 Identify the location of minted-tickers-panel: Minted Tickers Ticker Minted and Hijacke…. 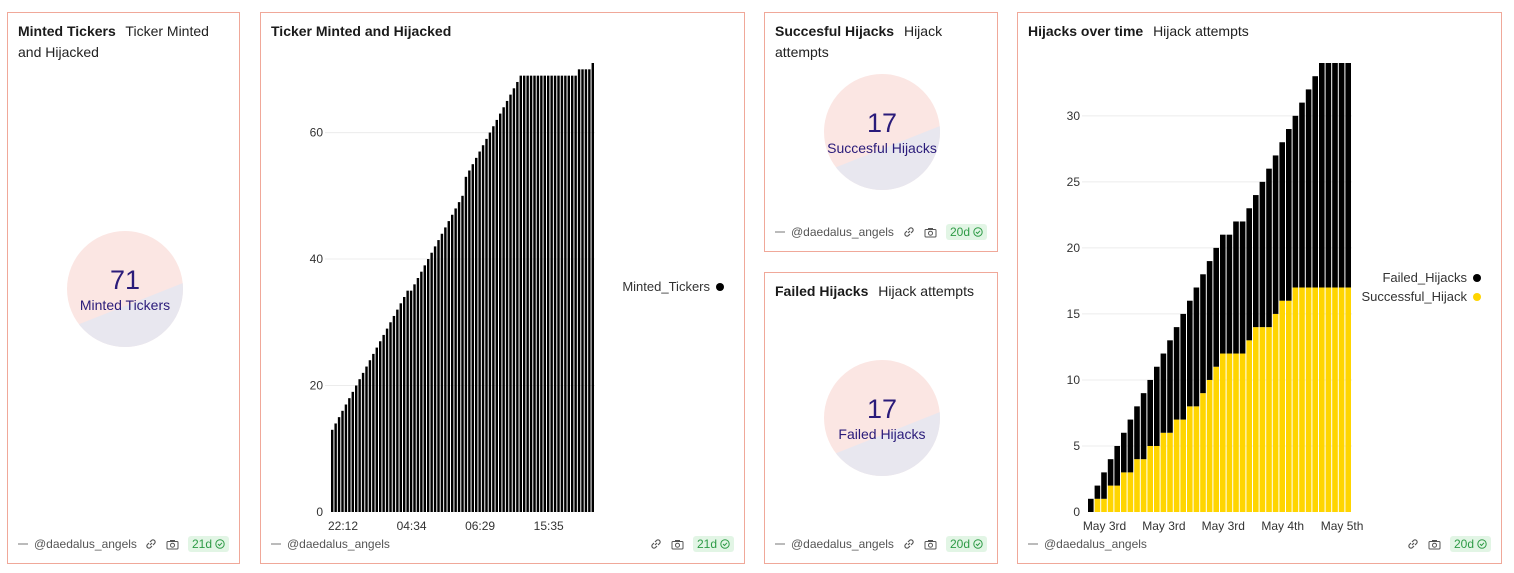
(123, 288).